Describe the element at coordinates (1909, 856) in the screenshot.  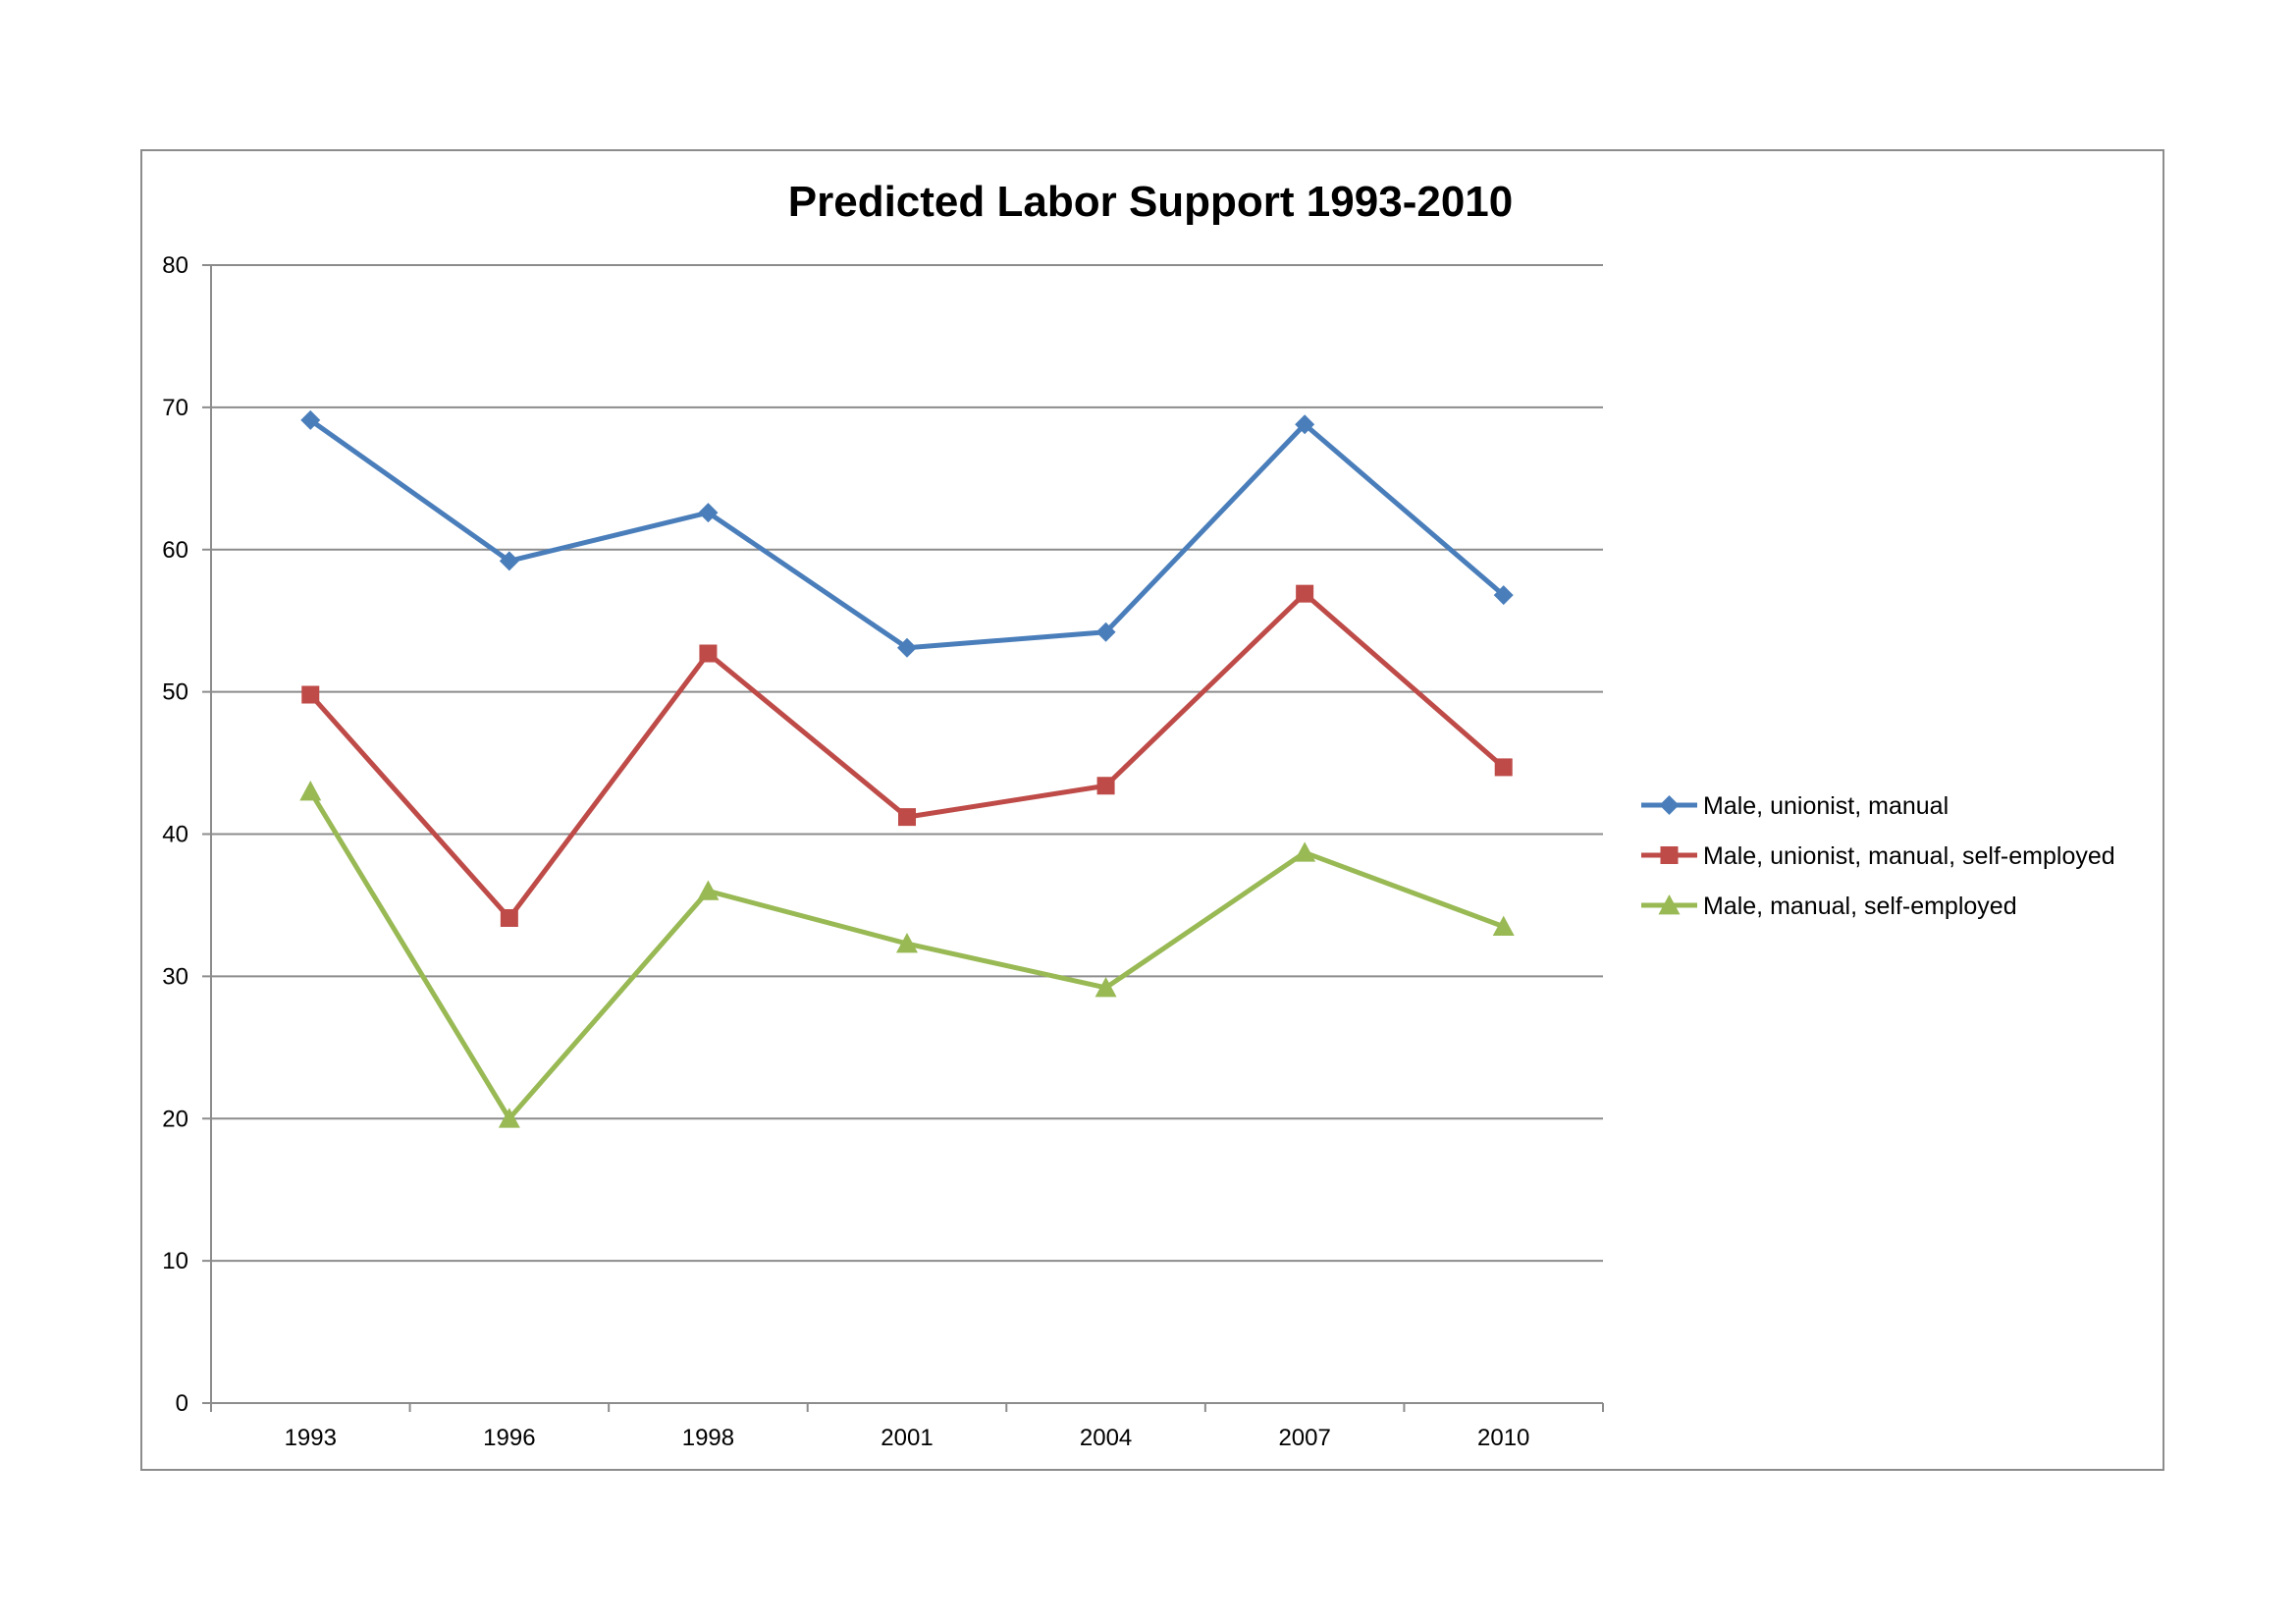
I see `legend-label: Male, unionist, manual, self-employed` at that location.